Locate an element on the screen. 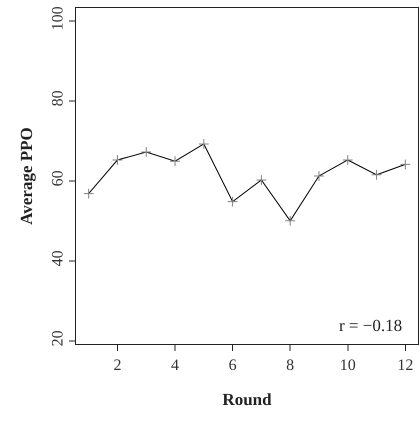 The width and height of the screenshot is (420, 422). x-tick-label: 6 is located at coordinates (232, 365).